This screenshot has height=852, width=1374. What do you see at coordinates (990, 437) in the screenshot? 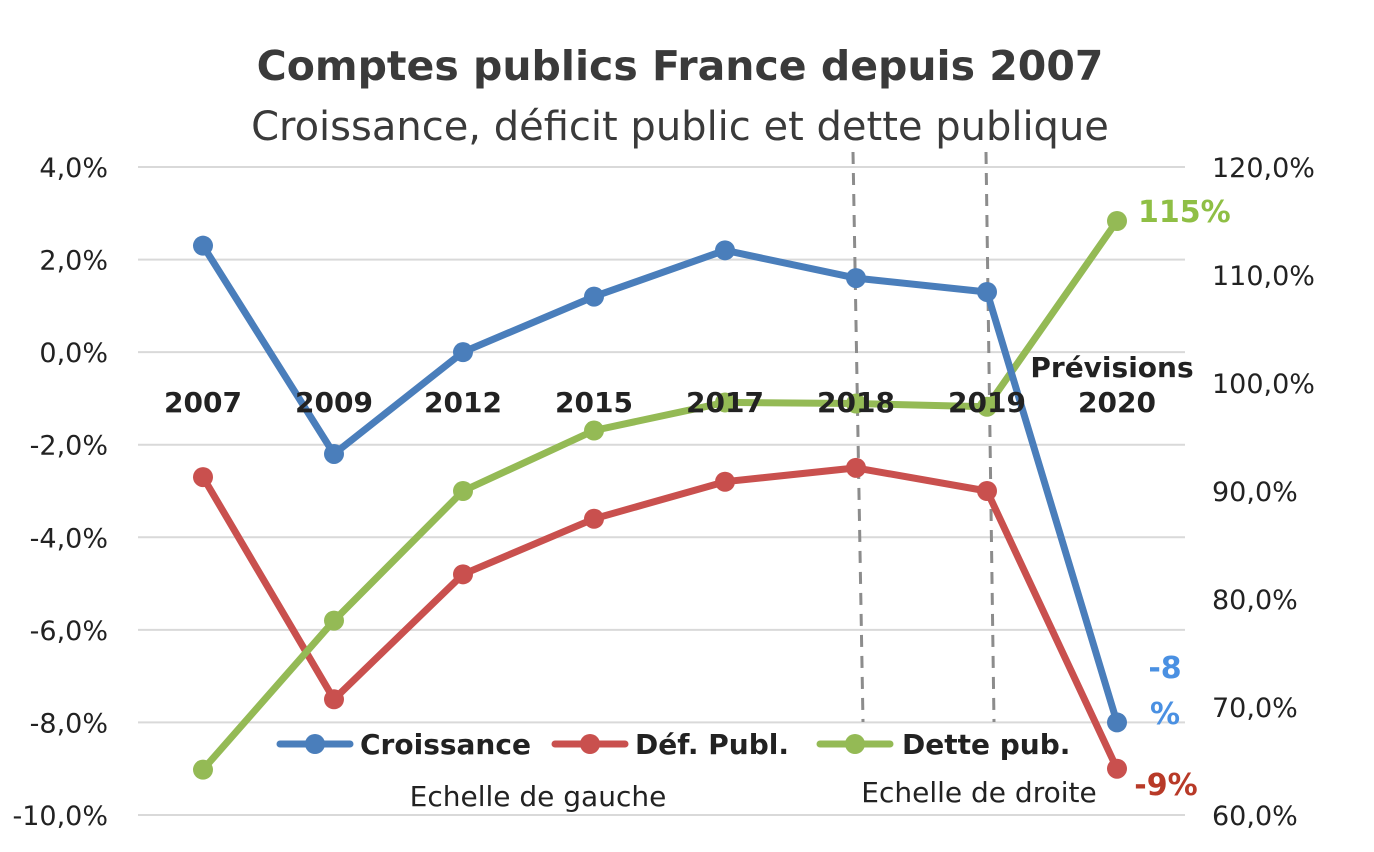
I see `forecast-line-2019` at bounding box center [990, 437].